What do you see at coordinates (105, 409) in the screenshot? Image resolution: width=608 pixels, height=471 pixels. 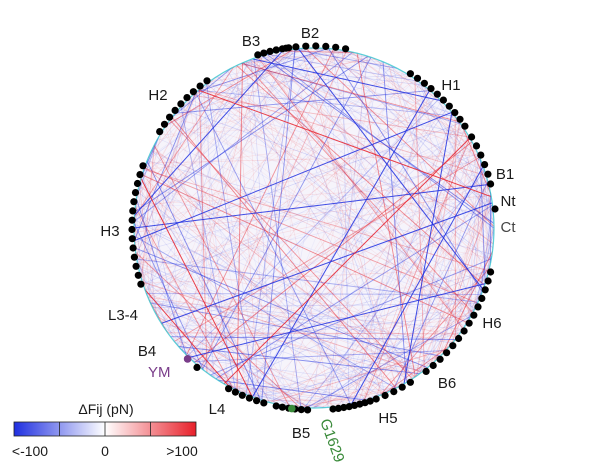 I see `colorbar-title: ΔFij (pN)` at bounding box center [105, 409].